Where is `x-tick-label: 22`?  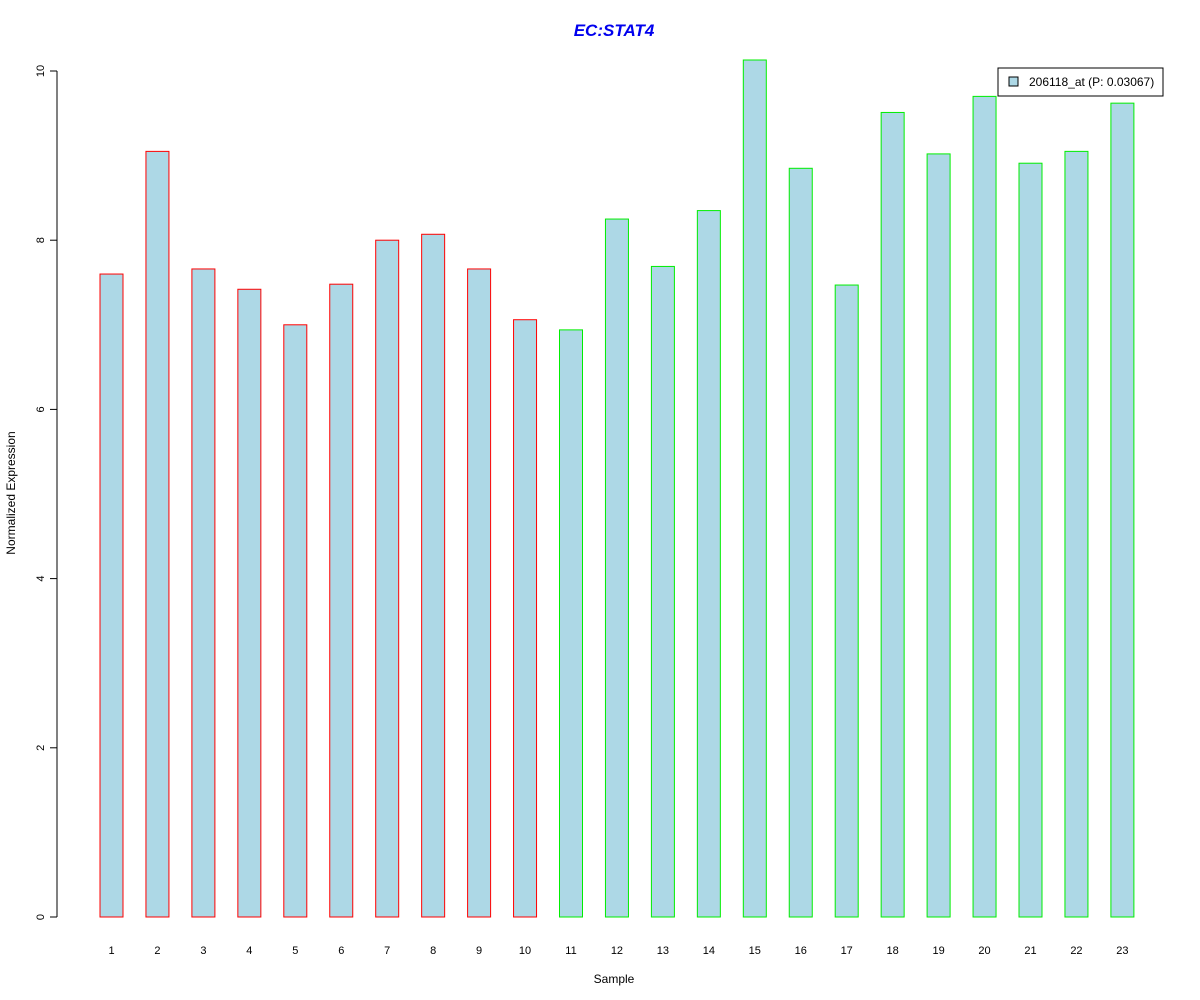
x-tick-label: 22 is located at coordinates (1076, 951).